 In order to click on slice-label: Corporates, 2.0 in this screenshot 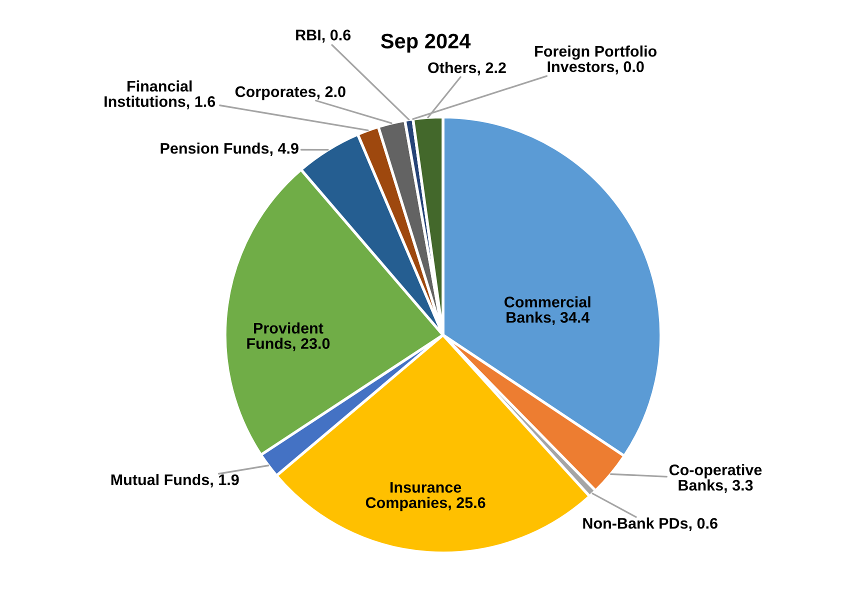, I will do `click(290, 93)`.